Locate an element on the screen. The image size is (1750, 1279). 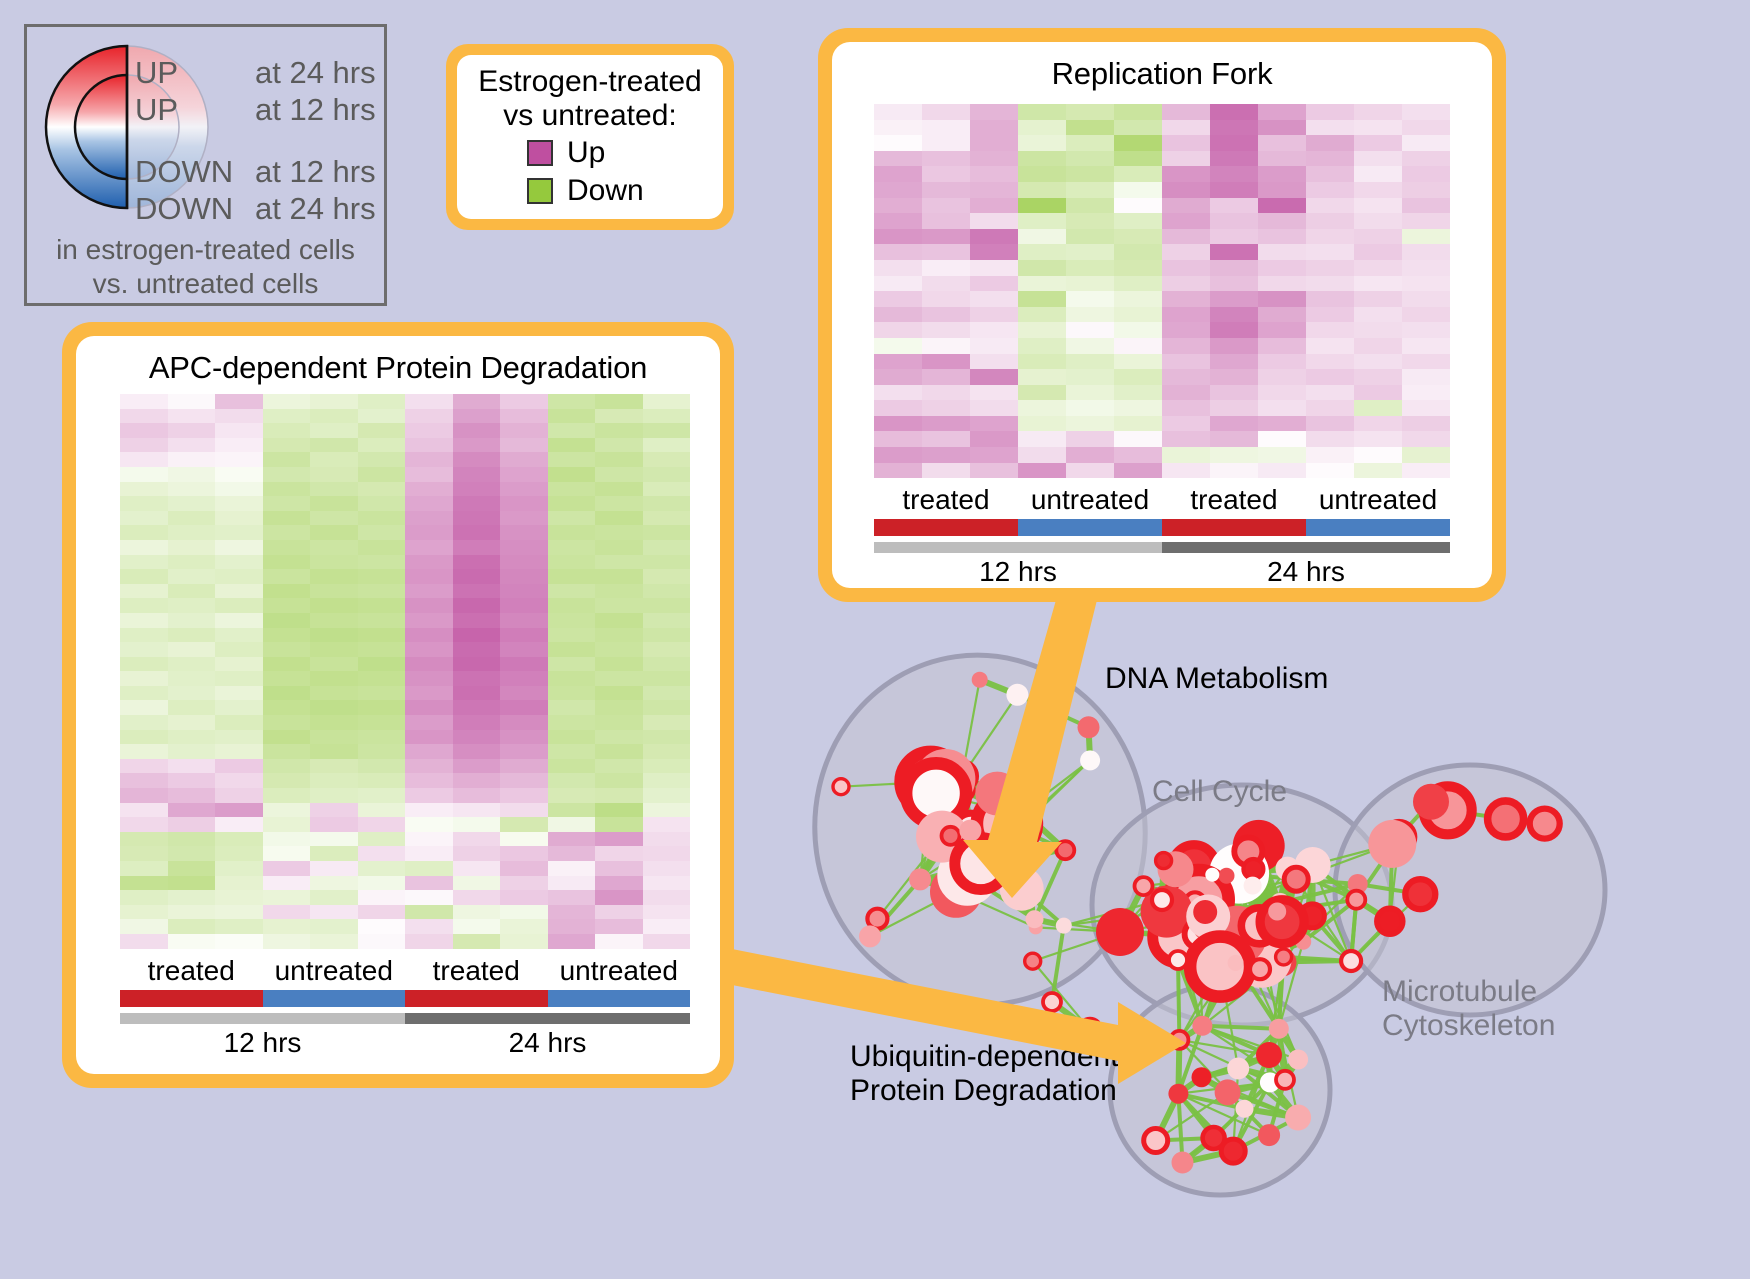
treatment-bar-segment is located at coordinates (946, 528).